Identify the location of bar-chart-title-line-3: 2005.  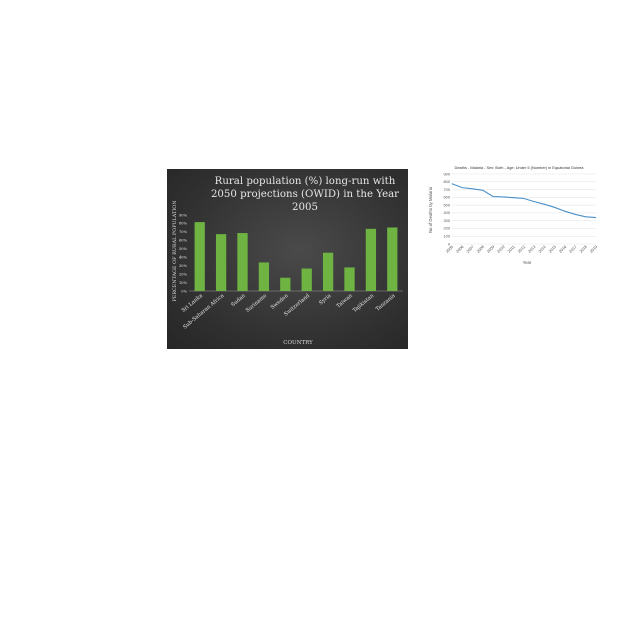
(305, 207).